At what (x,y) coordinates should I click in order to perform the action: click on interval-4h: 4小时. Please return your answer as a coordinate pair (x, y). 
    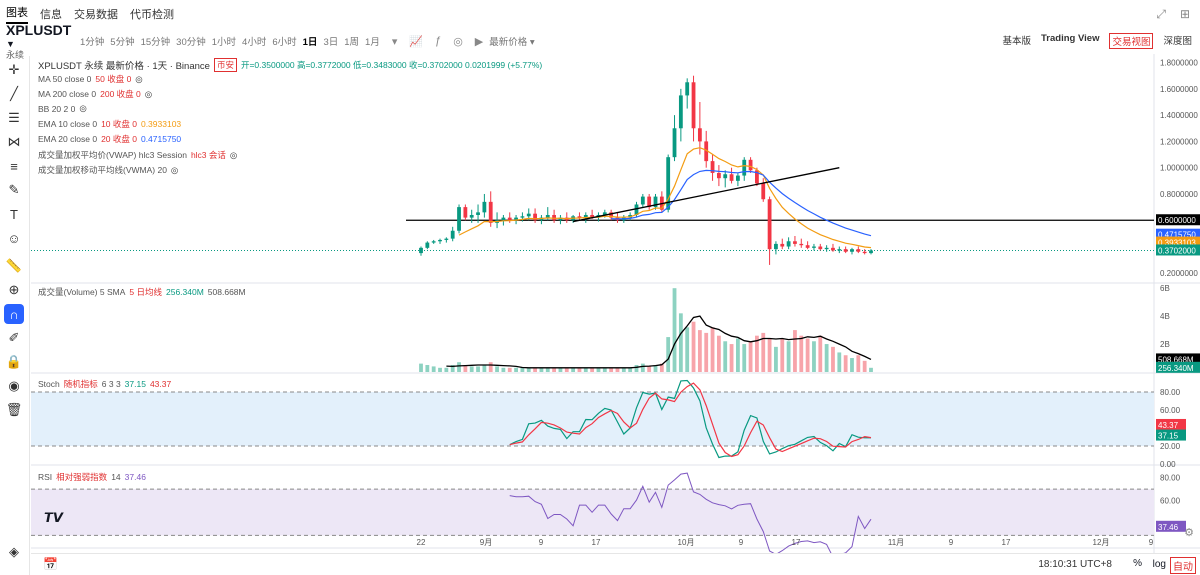
    Looking at the image, I should click on (254, 42).